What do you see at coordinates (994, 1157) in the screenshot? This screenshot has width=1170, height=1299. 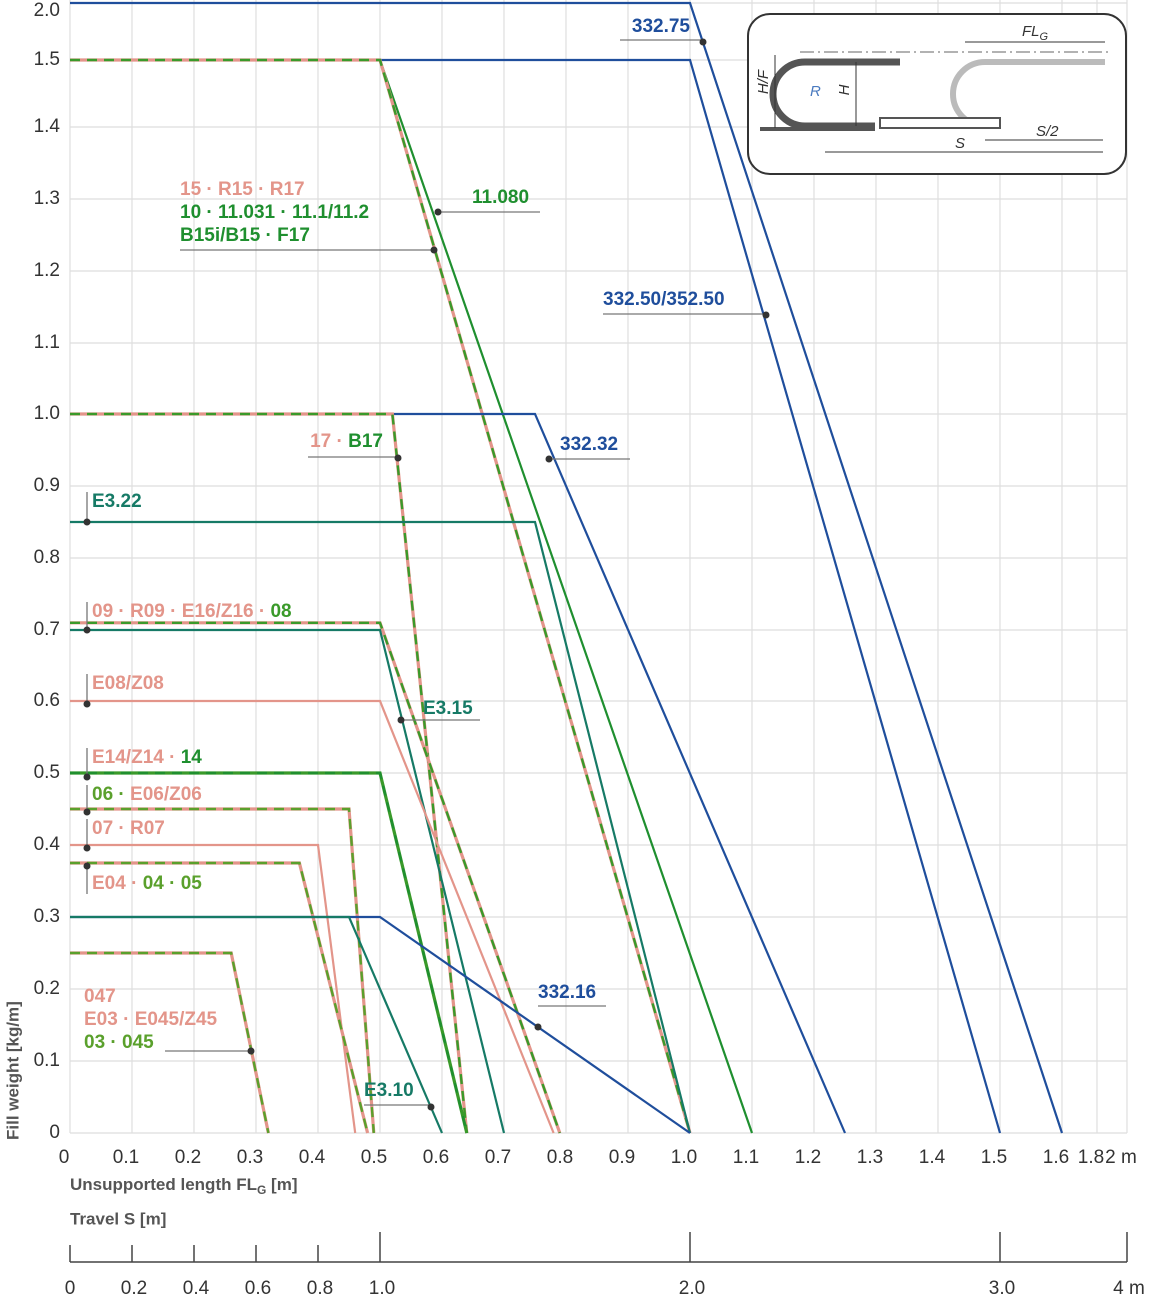 I see `x-tick-label: 1.5` at bounding box center [994, 1157].